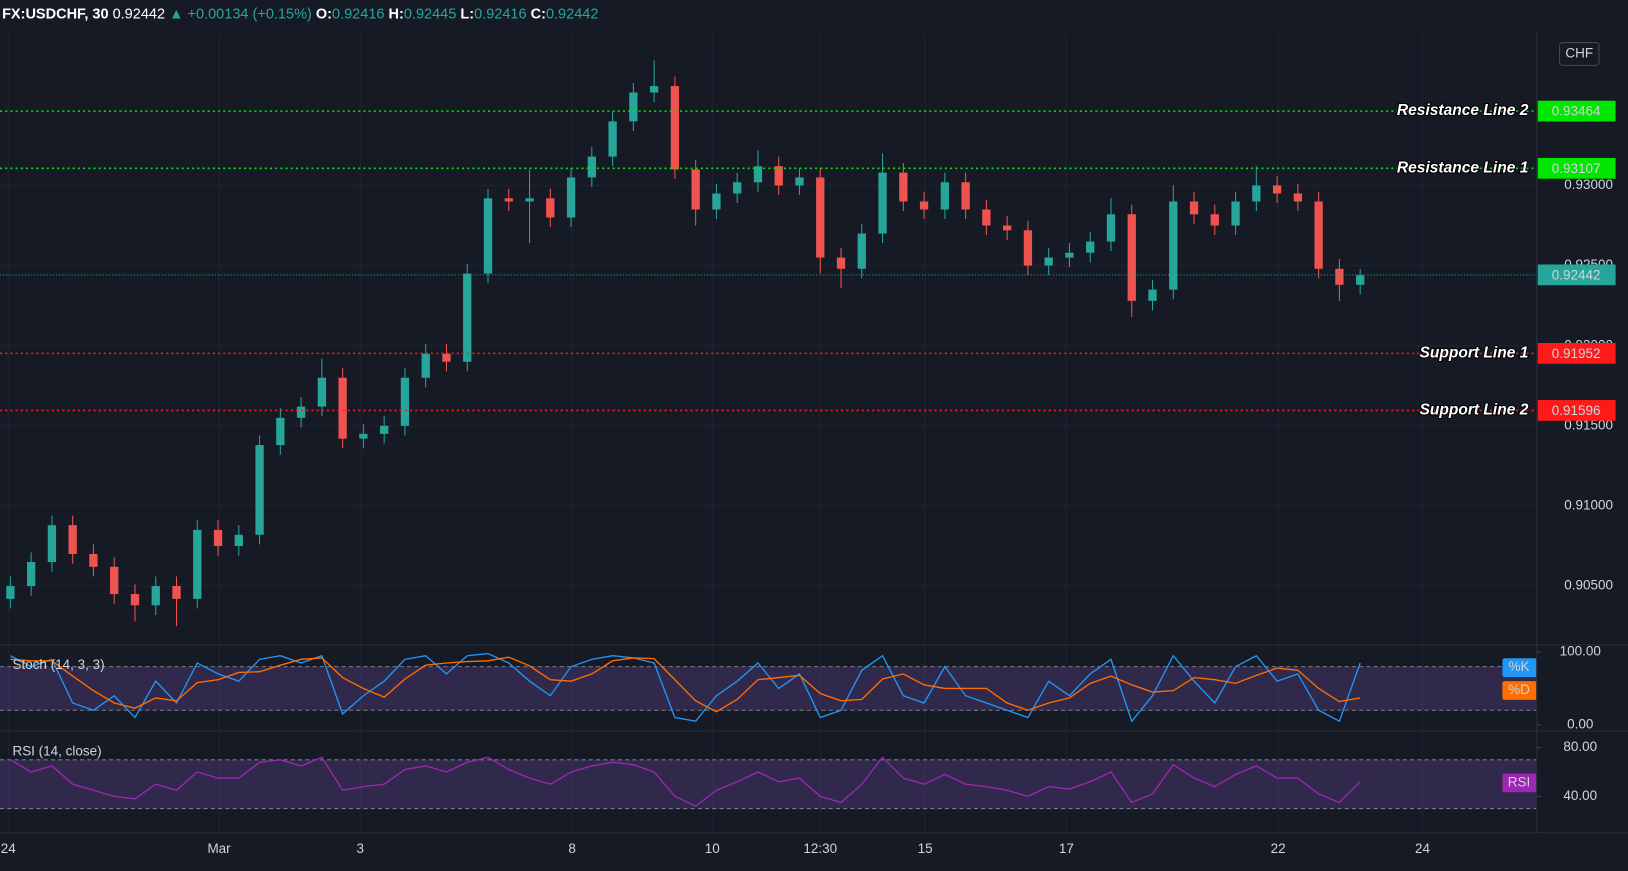 The height and width of the screenshot is (871, 1628). I want to click on current-price: 0.92442, so click(1576, 274).